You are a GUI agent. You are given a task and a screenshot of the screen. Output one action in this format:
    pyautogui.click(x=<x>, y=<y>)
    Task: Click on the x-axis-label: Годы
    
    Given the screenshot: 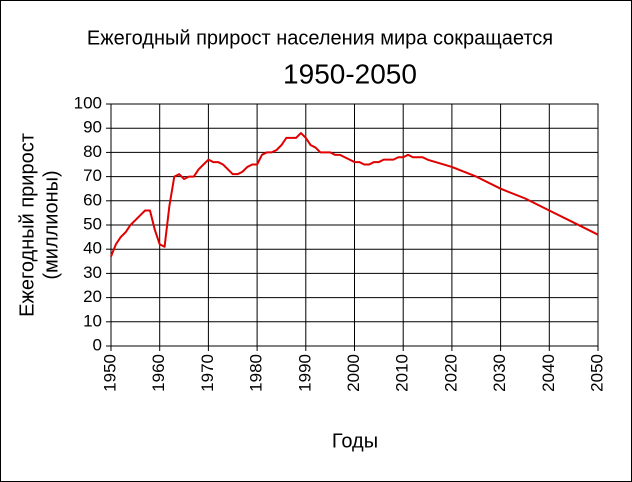 What is the action you would take?
    pyautogui.click(x=355, y=441)
    